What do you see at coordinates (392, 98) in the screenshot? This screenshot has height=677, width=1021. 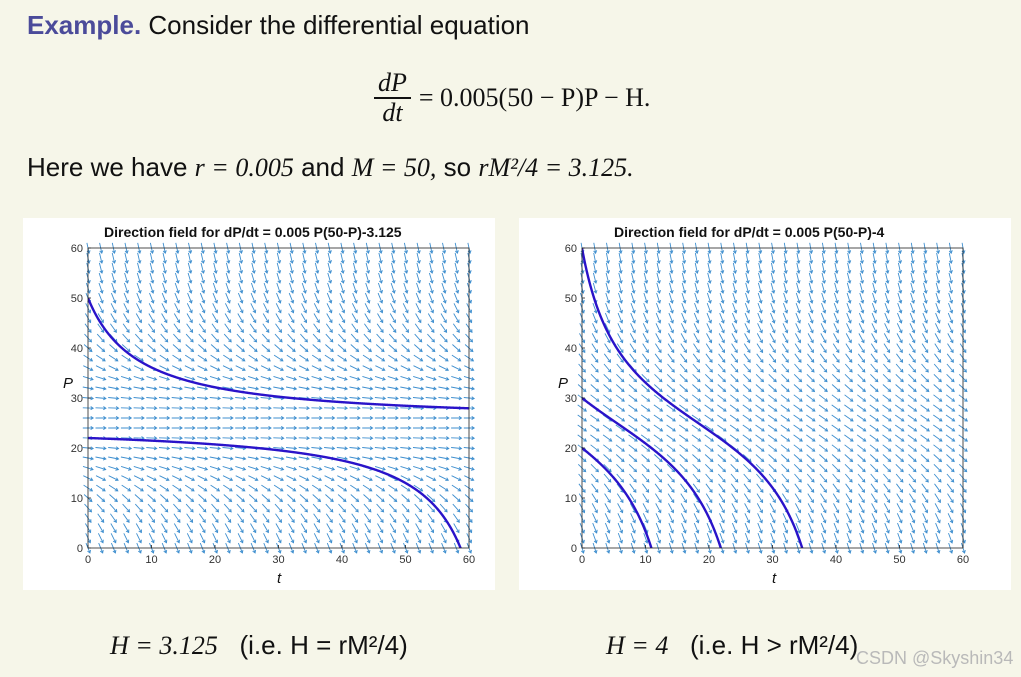 I see `derivative-fraction: dP dt` at bounding box center [392, 98].